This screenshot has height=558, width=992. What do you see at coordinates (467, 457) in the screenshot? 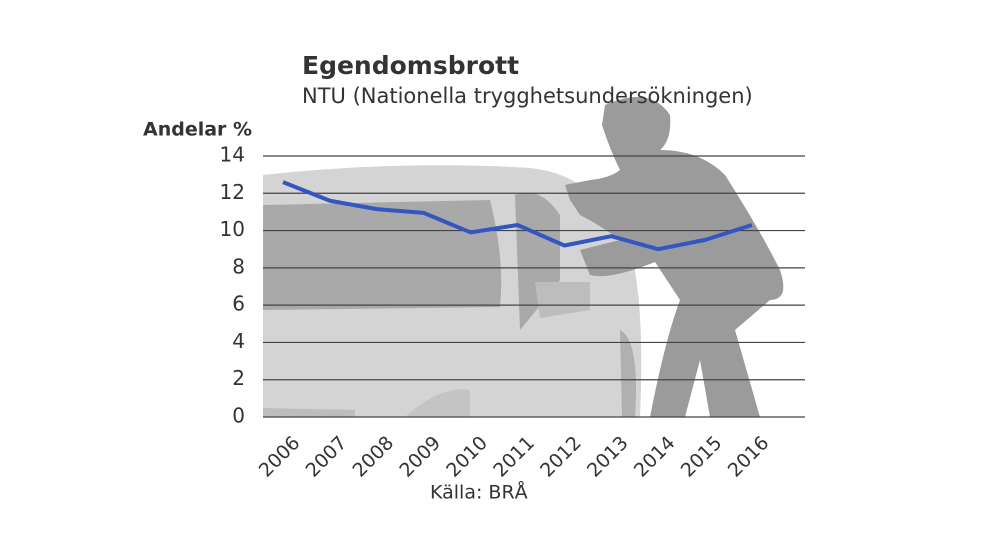
I see `x-tick-label: 2010` at bounding box center [467, 457].